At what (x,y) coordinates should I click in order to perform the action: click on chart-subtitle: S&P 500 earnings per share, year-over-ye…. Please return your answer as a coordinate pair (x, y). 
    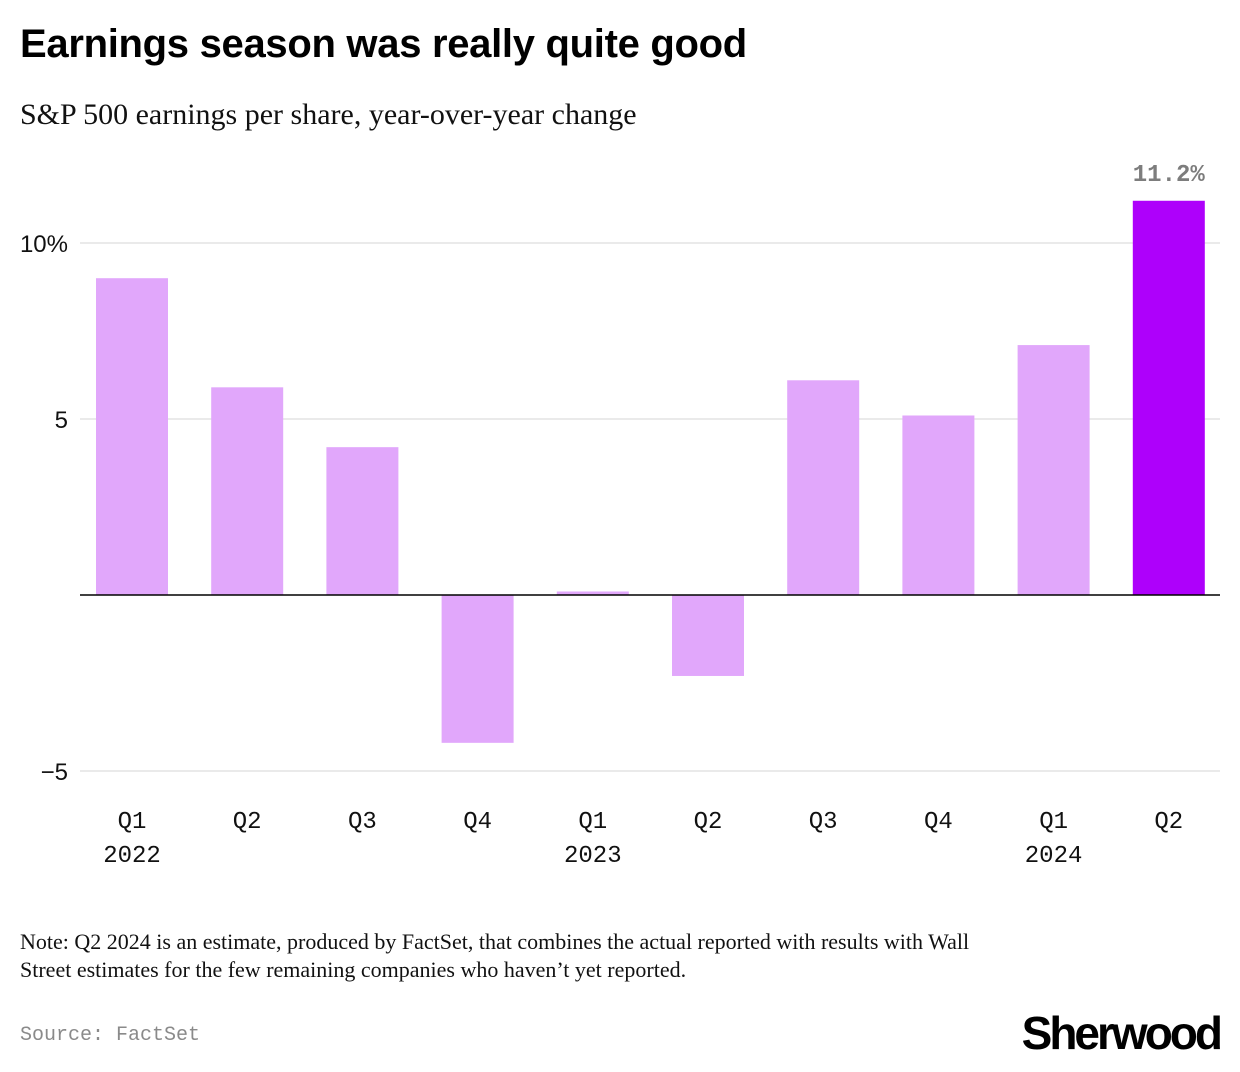
    Looking at the image, I should click on (328, 114).